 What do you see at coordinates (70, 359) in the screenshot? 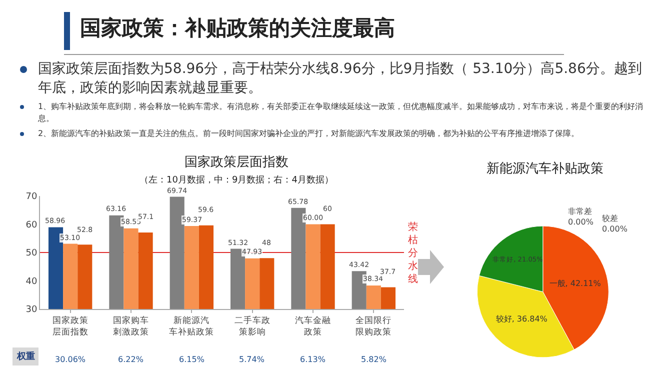
I see `text: 30.06%` at bounding box center [70, 359].